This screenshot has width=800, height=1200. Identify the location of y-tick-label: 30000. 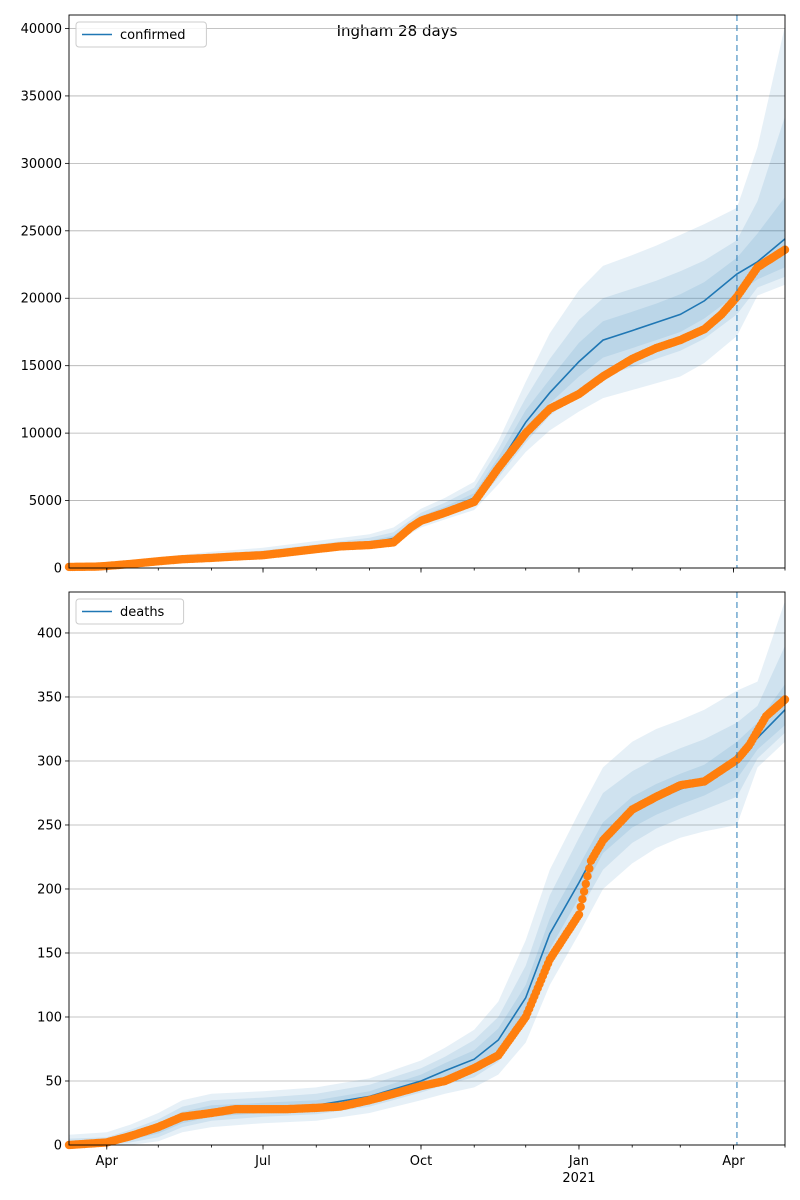
(41, 164).